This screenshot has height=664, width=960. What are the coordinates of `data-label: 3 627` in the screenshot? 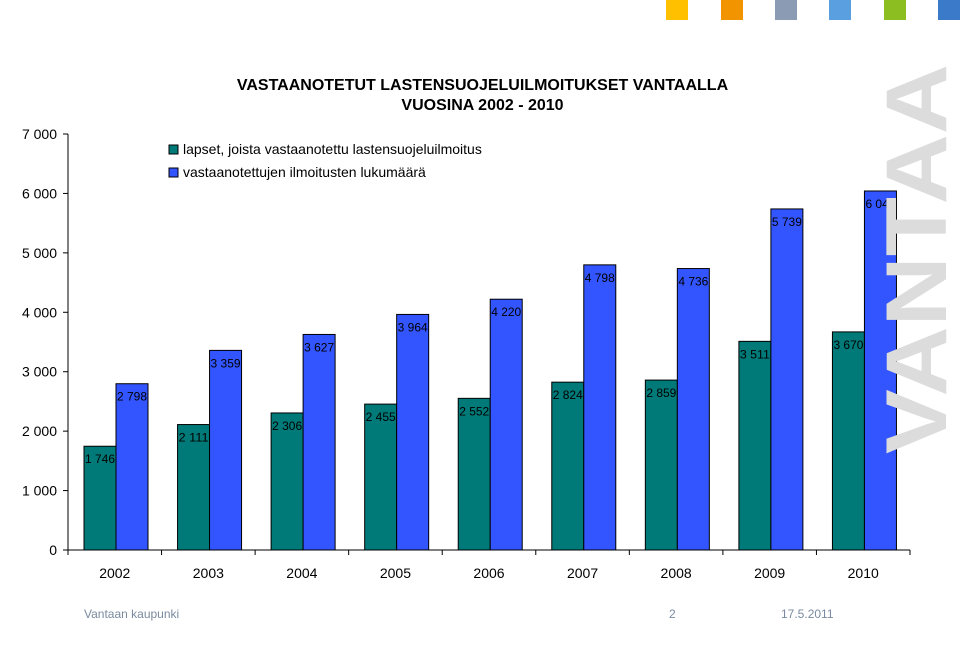 It's located at (319, 347).